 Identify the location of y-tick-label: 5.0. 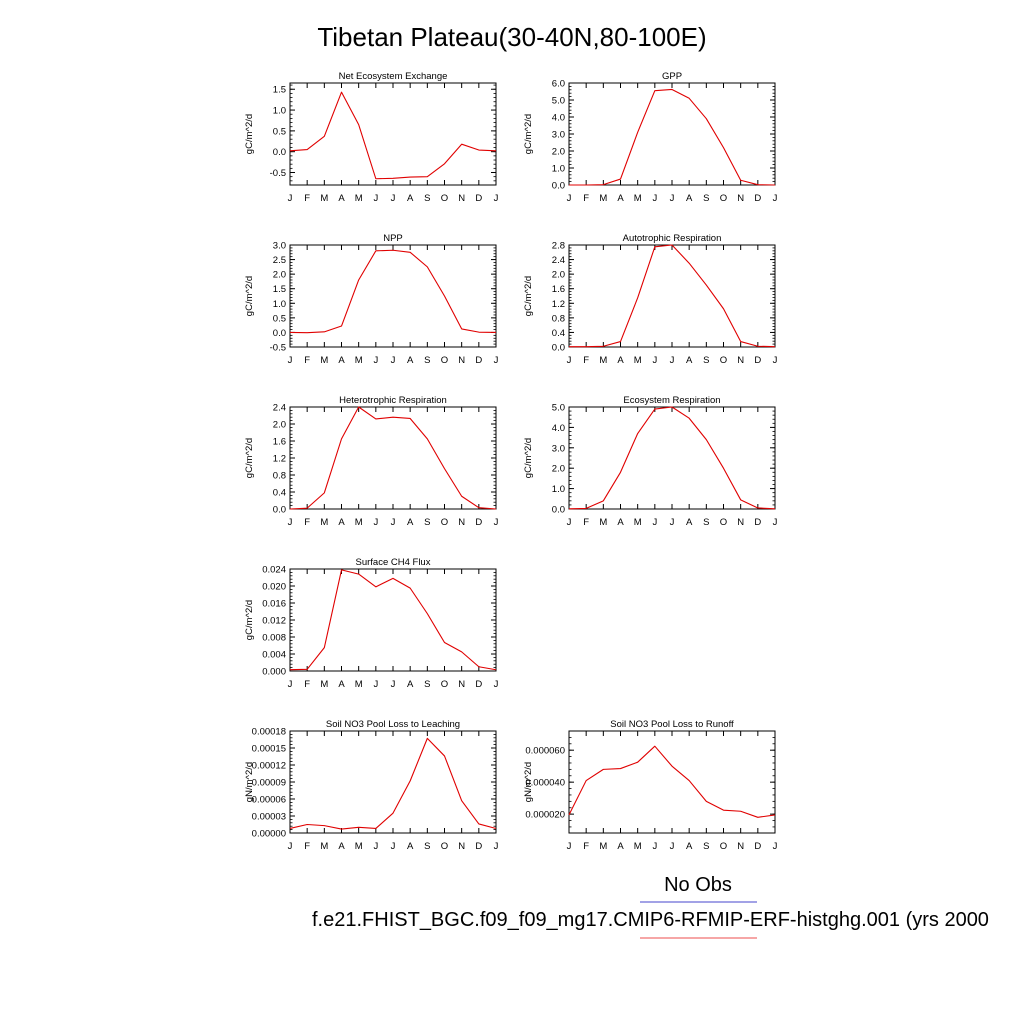
(558, 408).